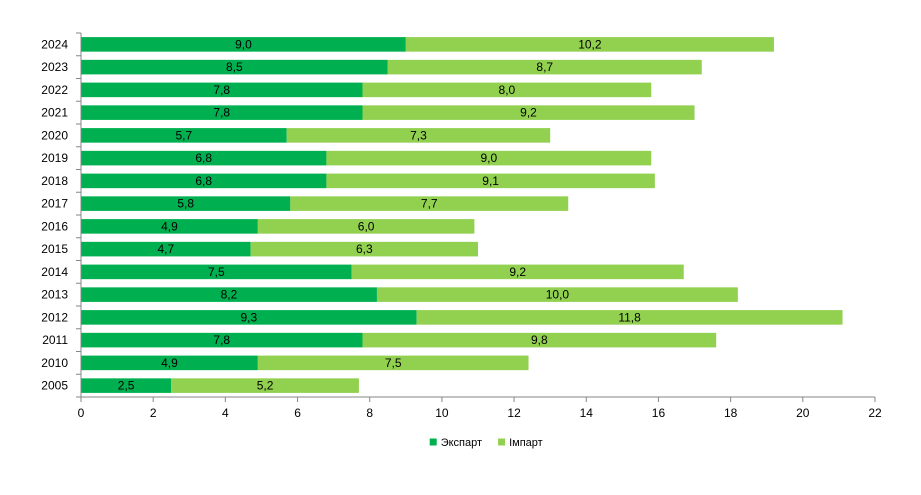 This screenshot has height=495, width=921. Describe the element at coordinates (54, 363) in the screenshot. I see `y-tick-label-2010: 2010` at that location.